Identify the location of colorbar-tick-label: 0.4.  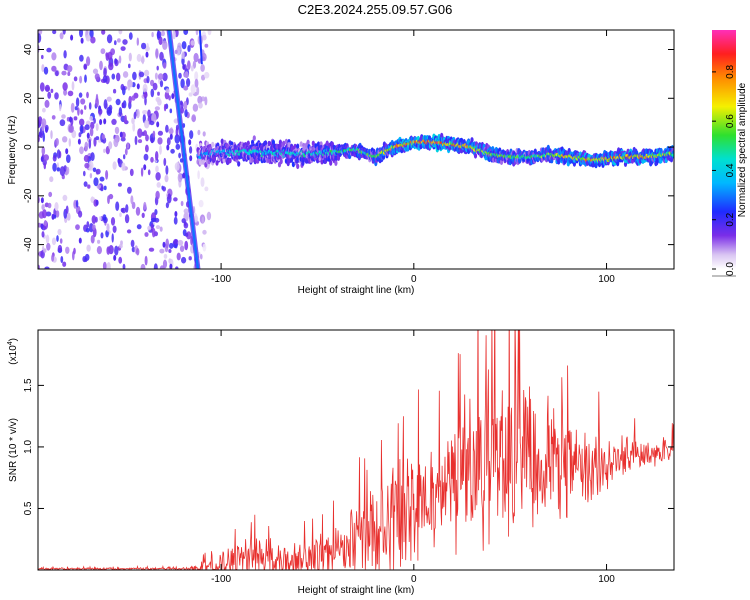
(730, 170).